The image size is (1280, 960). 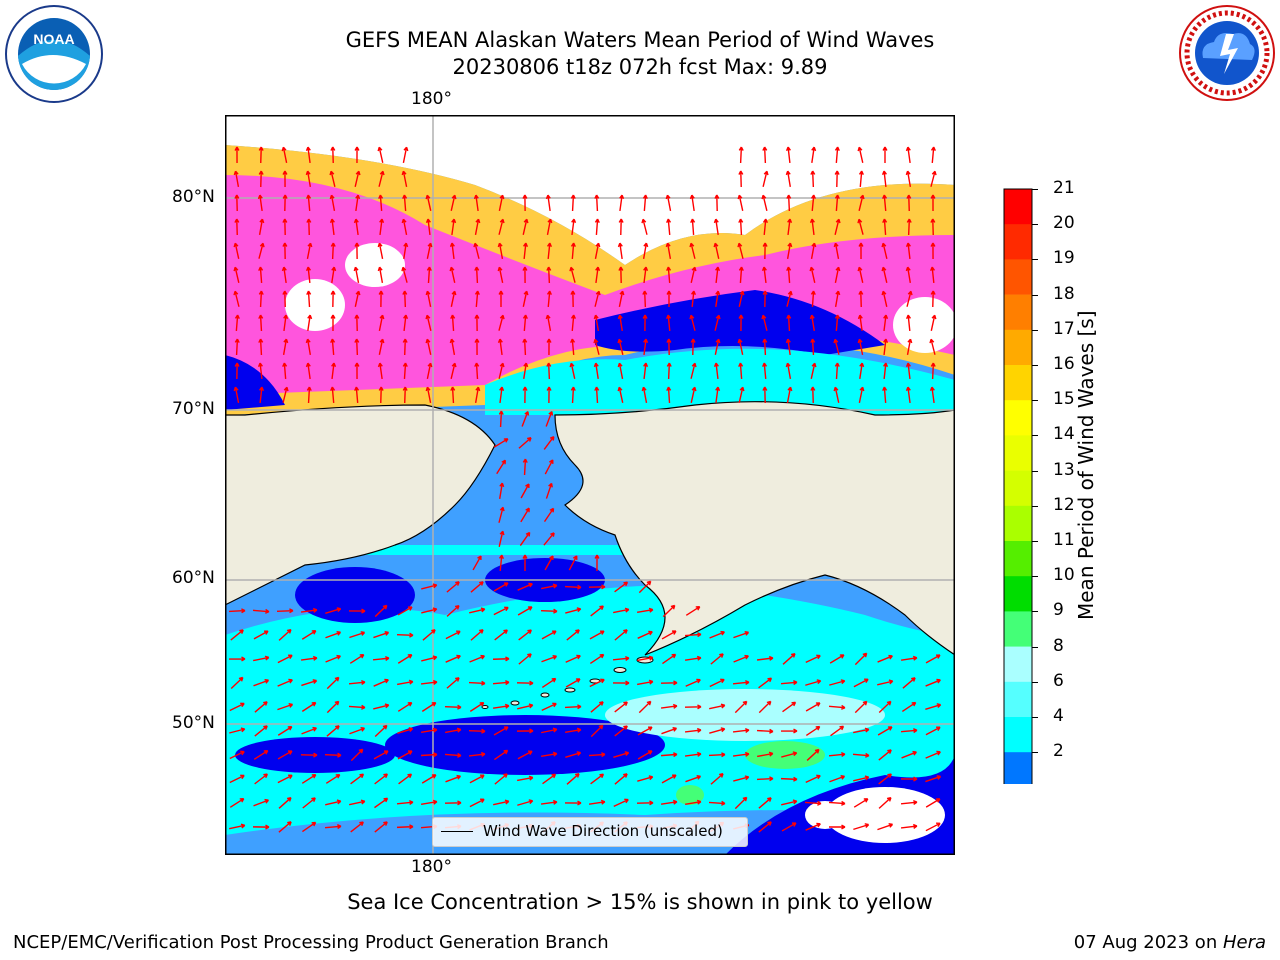 I want to click on chart-subtitle: 20230806 t18z 072h fcst Max: 9.89, so click(x=640, y=67).